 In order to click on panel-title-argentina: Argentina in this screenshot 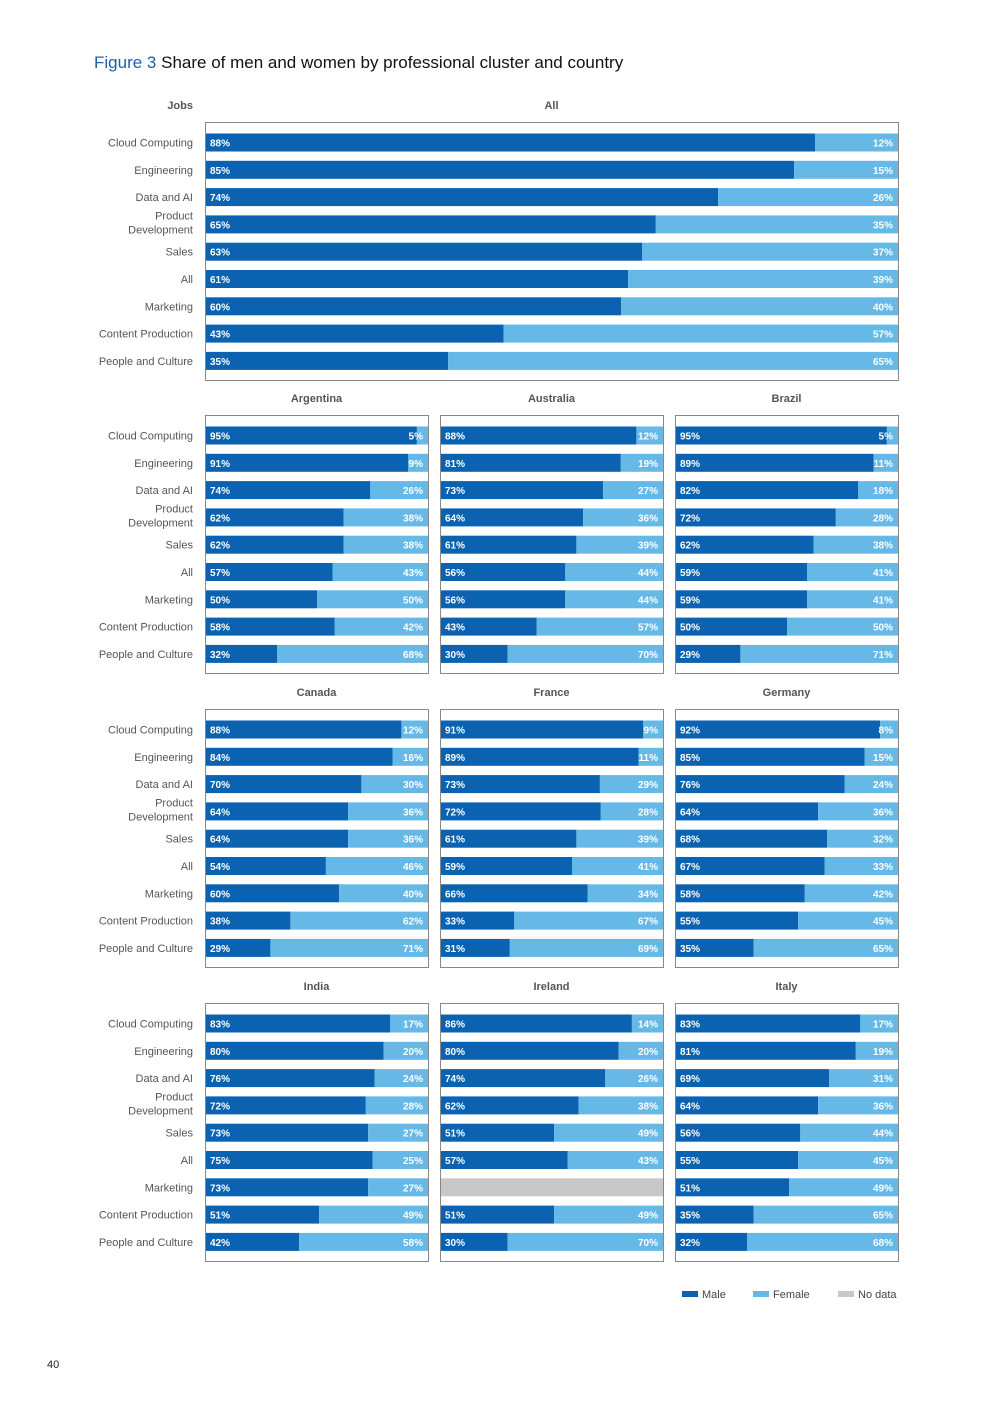, I will do `click(317, 399)`.